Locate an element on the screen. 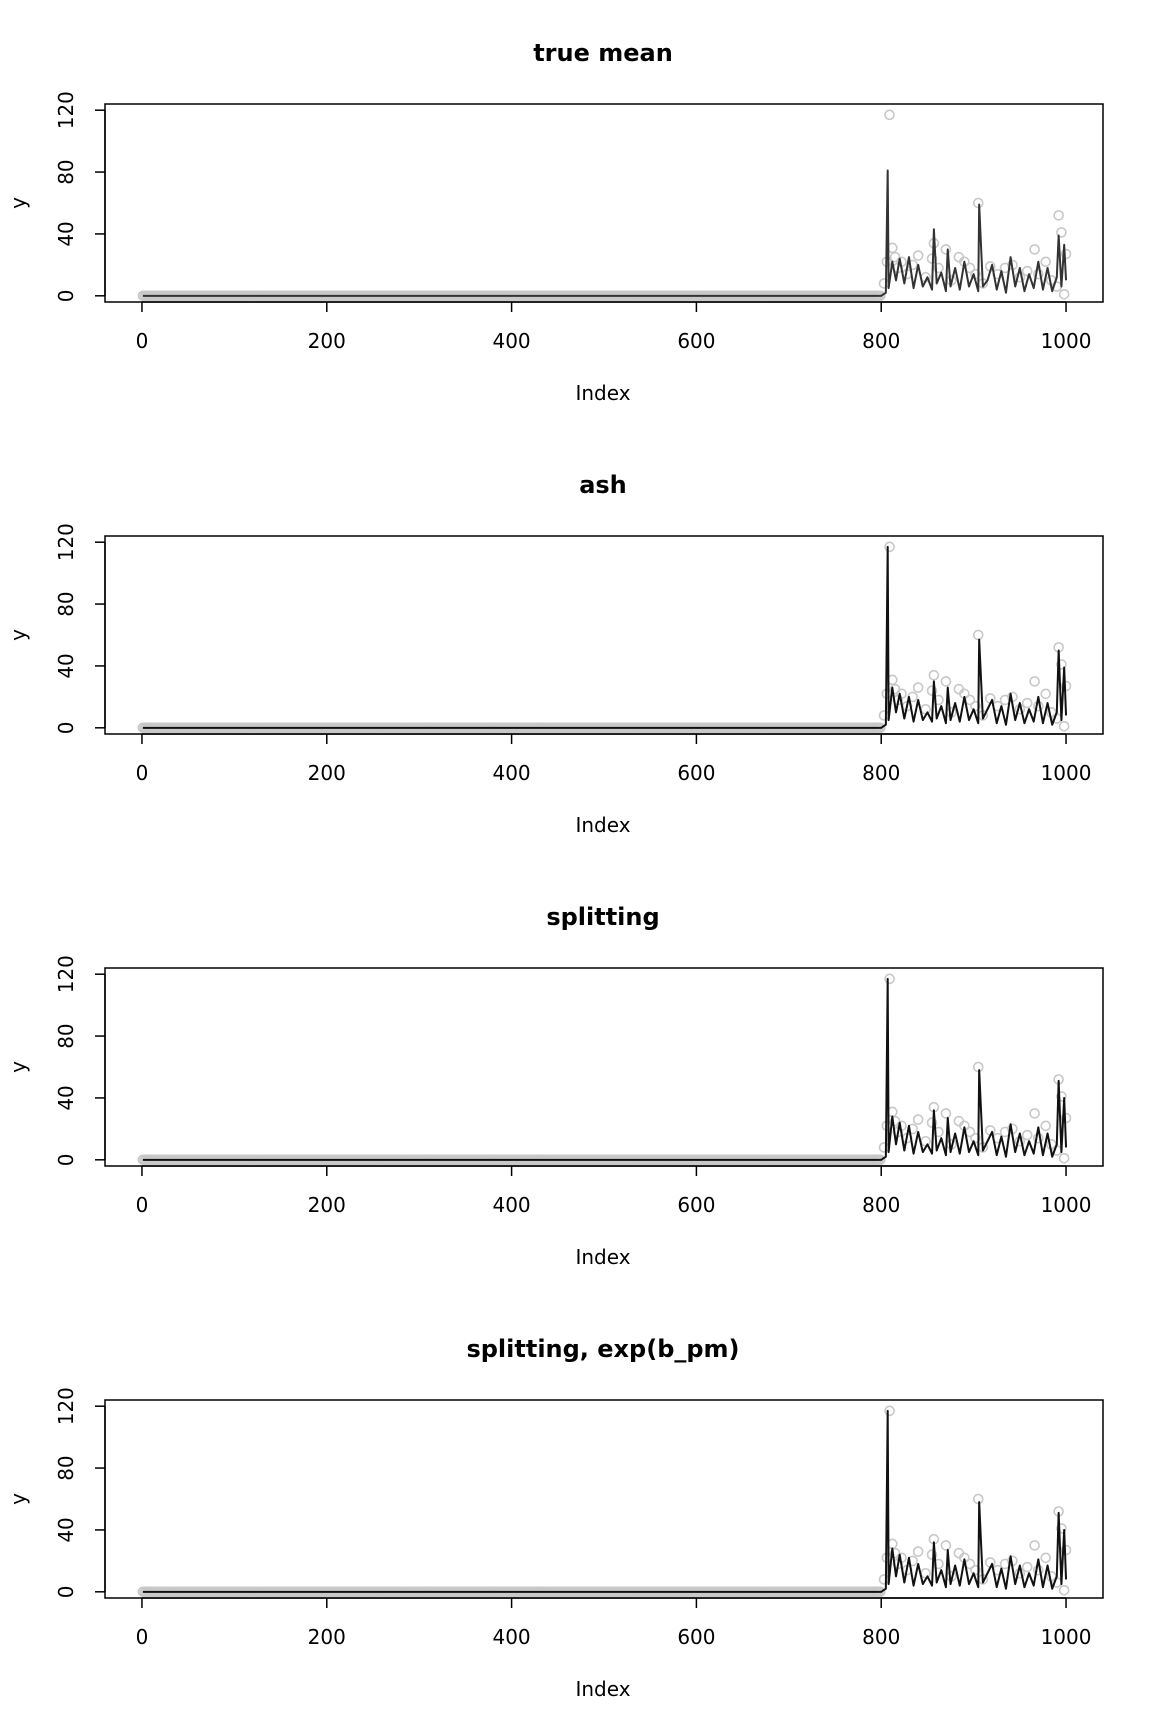  chart-title: true mean is located at coordinates (603, 53).